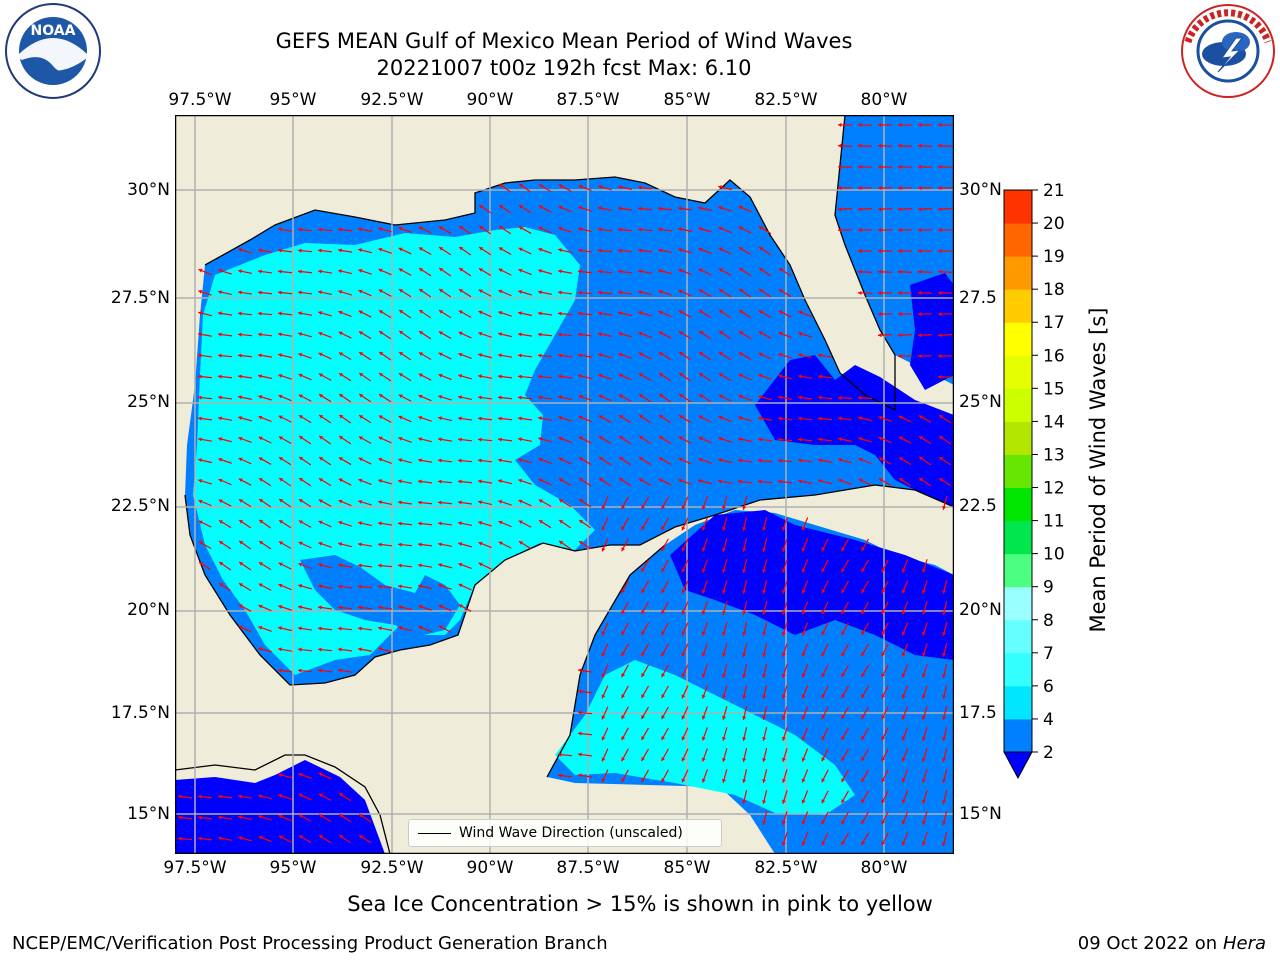 The image size is (1280, 960). What do you see at coordinates (687, 100) in the screenshot?
I see `lon-tick-top: 85°W` at bounding box center [687, 100].